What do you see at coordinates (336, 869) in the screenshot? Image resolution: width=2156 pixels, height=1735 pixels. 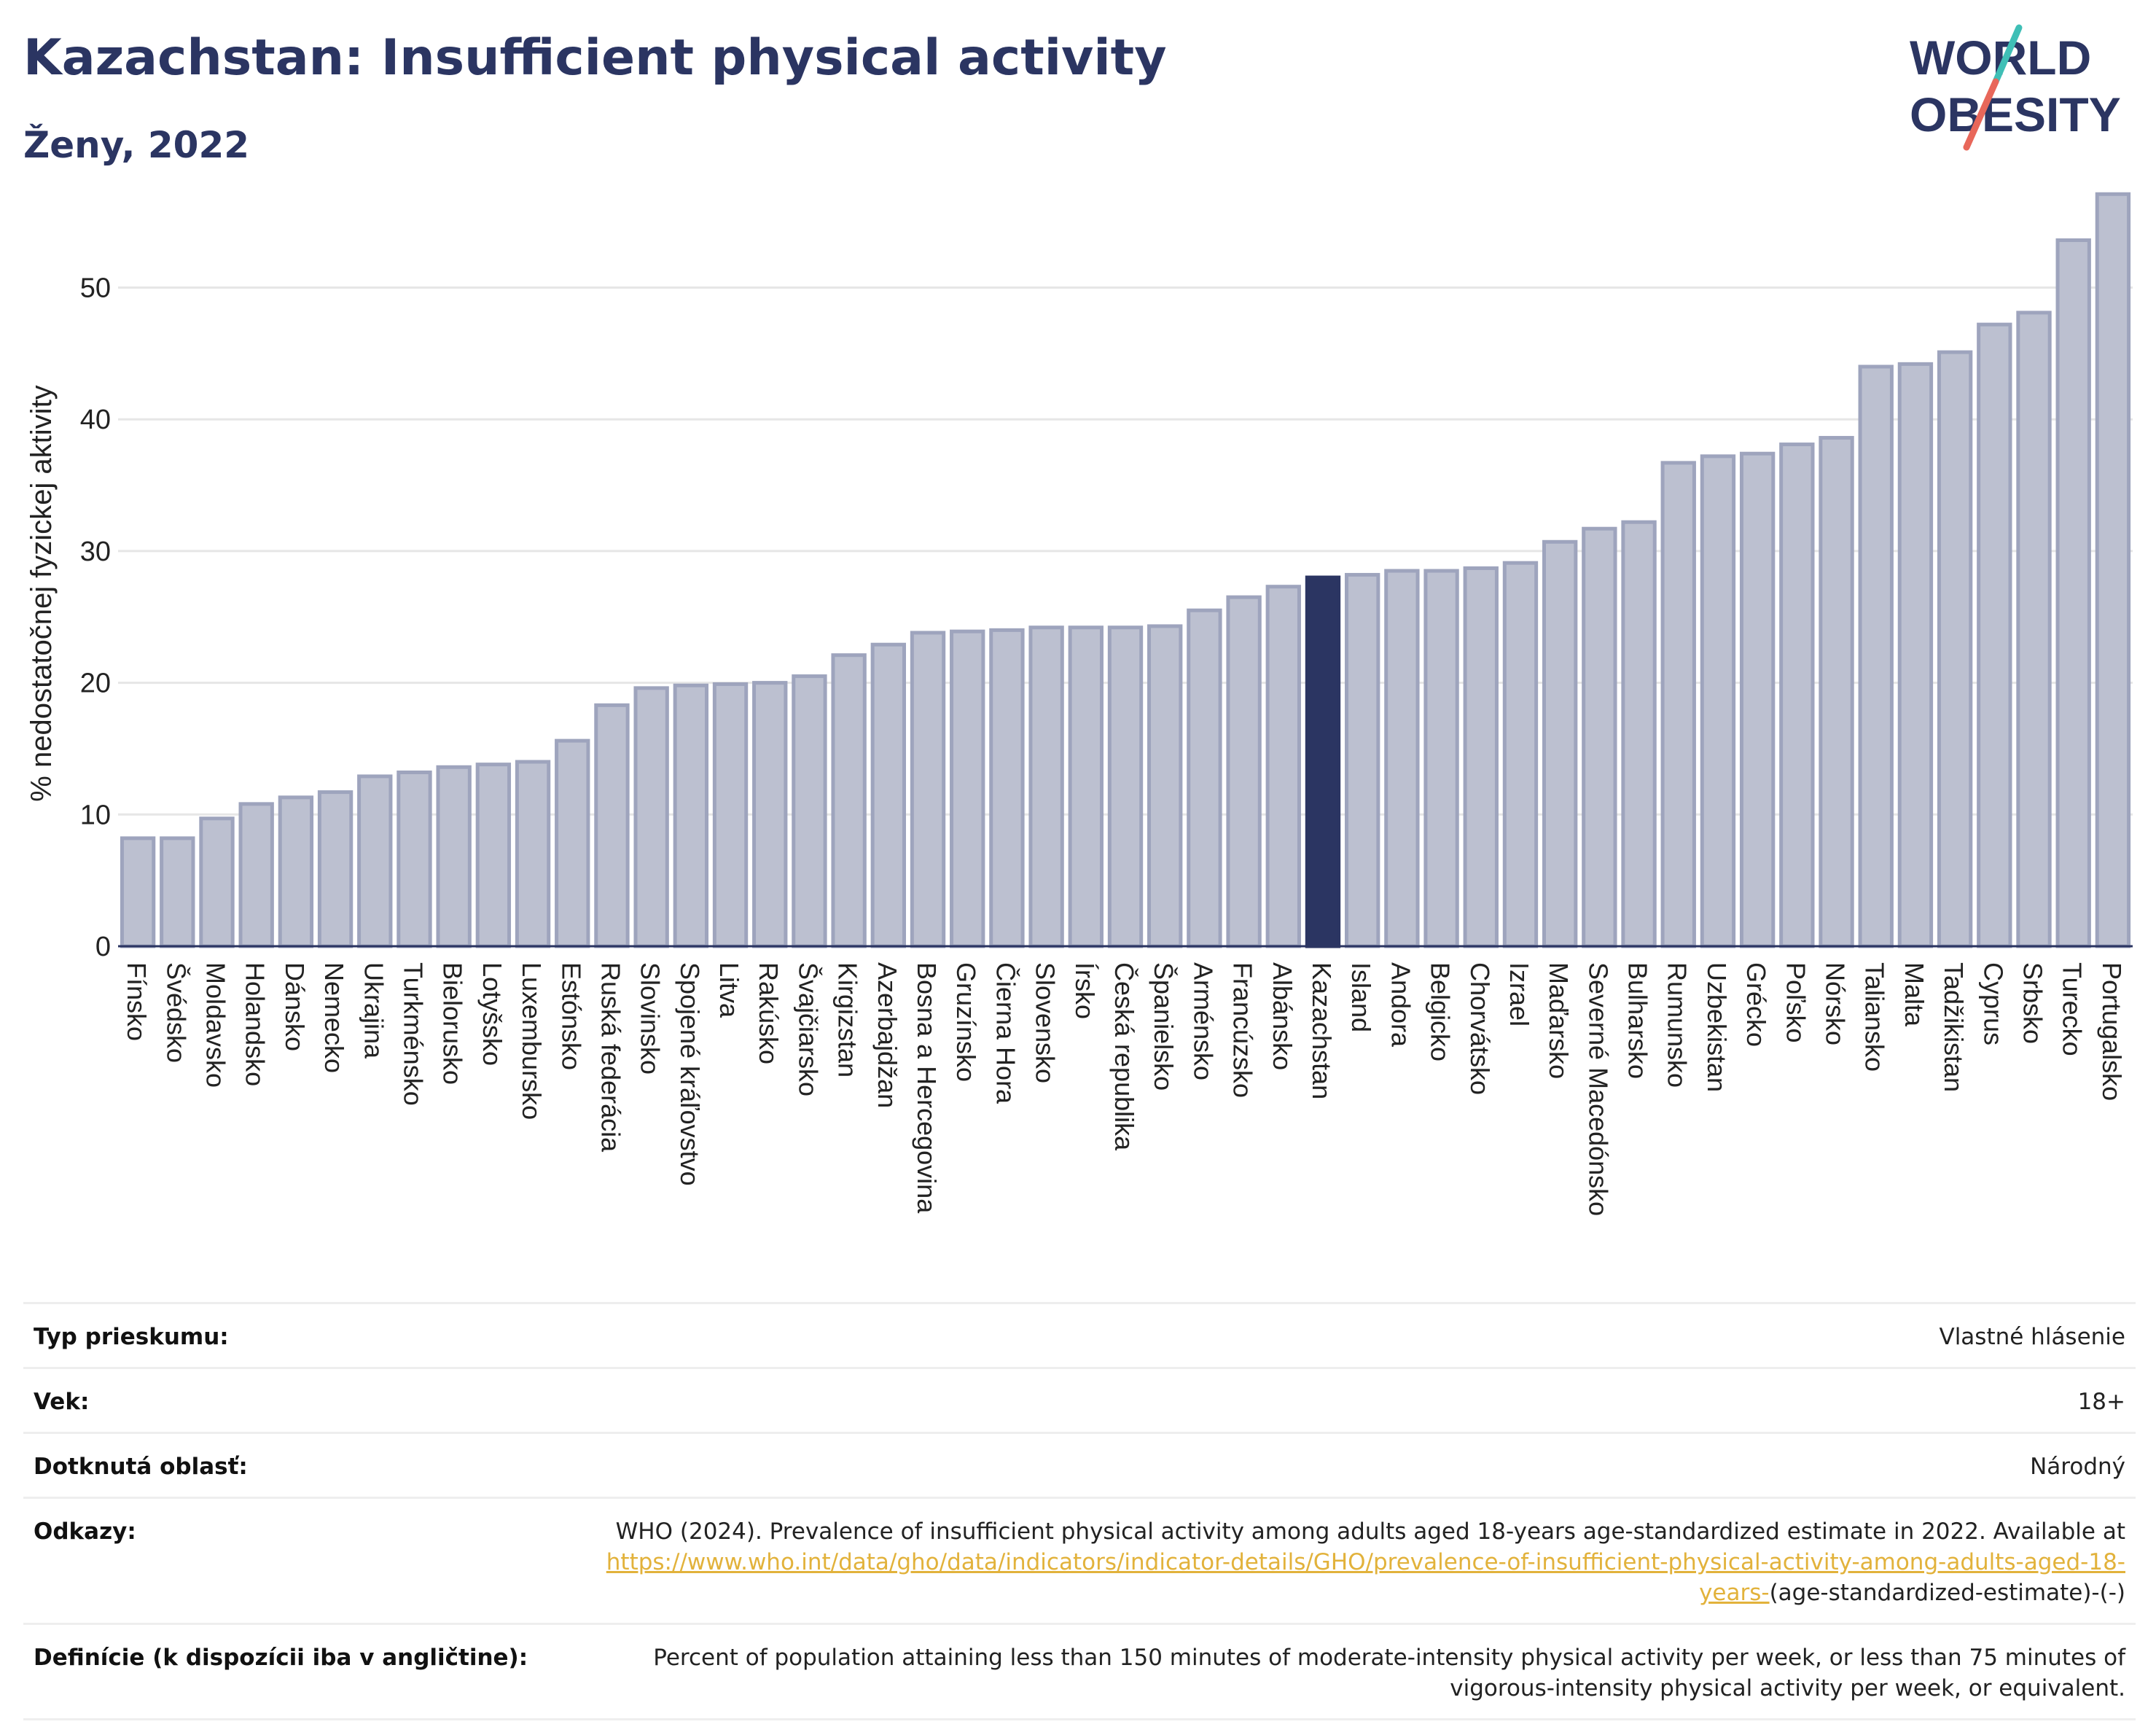 I see `bar-Nemecko` at bounding box center [336, 869].